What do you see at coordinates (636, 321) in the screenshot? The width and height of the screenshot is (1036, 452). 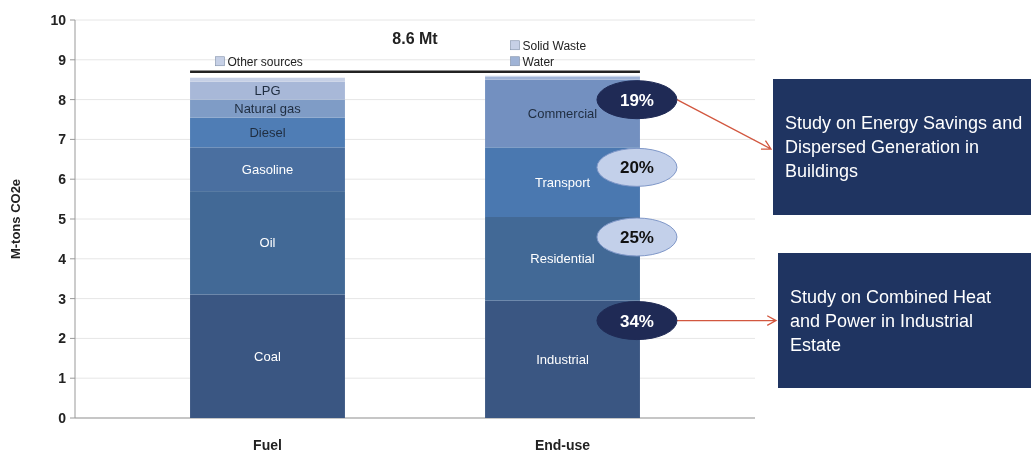 I see `annotation: 34%` at bounding box center [636, 321].